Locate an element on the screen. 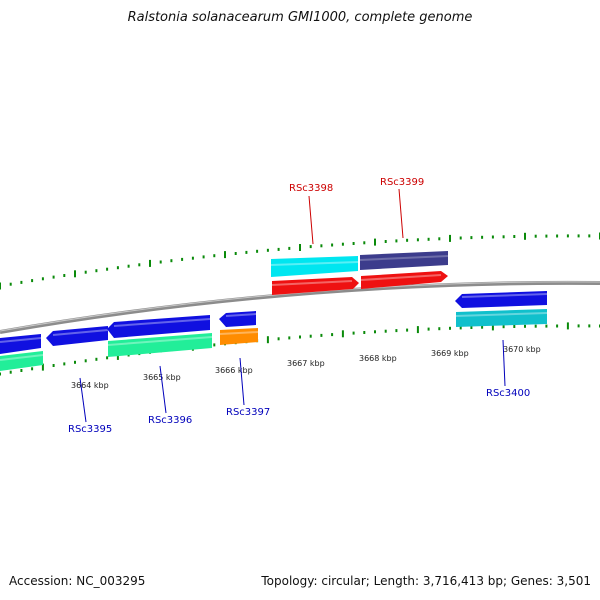  leader-rsc3396 is located at coordinates (163, 389).